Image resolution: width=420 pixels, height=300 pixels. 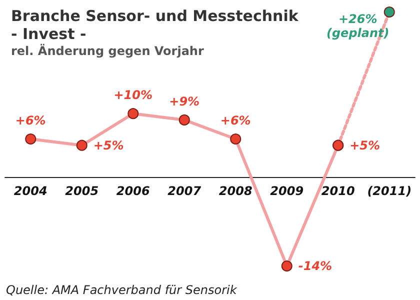 I want to click on x-tick-label: 2010, so click(x=338, y=191).